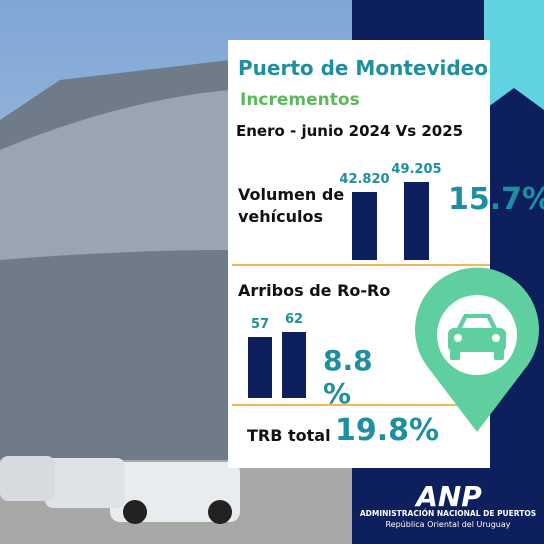  Describe the element at coordinates (291, 206) in the screenshot. I see `chart-title: Volumen de vehículos` at that location.